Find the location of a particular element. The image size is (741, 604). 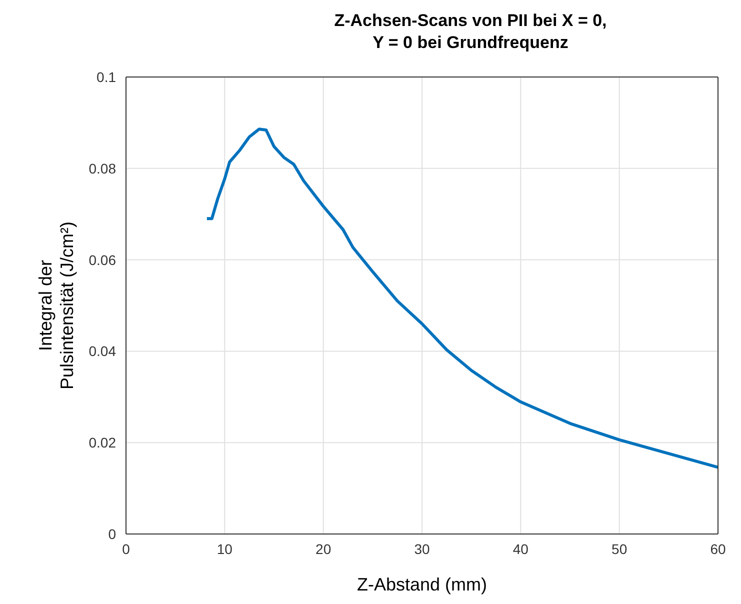

y-tick-label: 0 is located at coordinates (112, 534).